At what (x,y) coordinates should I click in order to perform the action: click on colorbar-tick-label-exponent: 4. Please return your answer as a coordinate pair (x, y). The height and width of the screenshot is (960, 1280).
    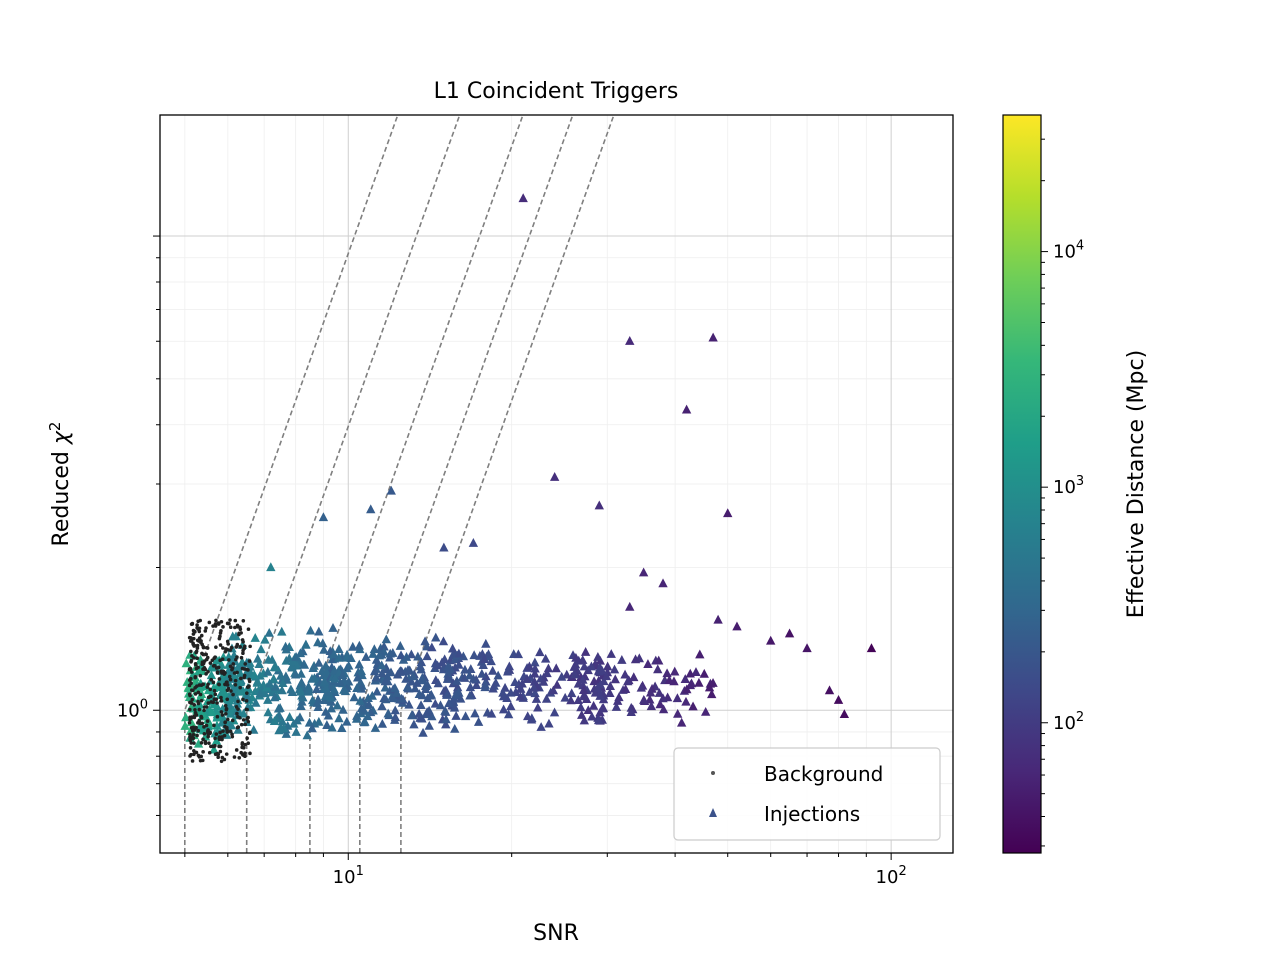
    Looking at the image, I should click on (1080, 246).